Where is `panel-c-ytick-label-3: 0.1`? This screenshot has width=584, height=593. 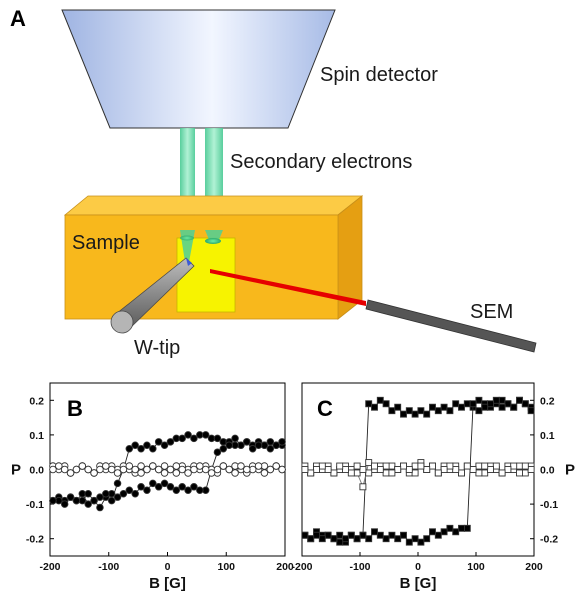 panel-c-ytick-label-3: 0.1 is located at coordinates (547, 436).